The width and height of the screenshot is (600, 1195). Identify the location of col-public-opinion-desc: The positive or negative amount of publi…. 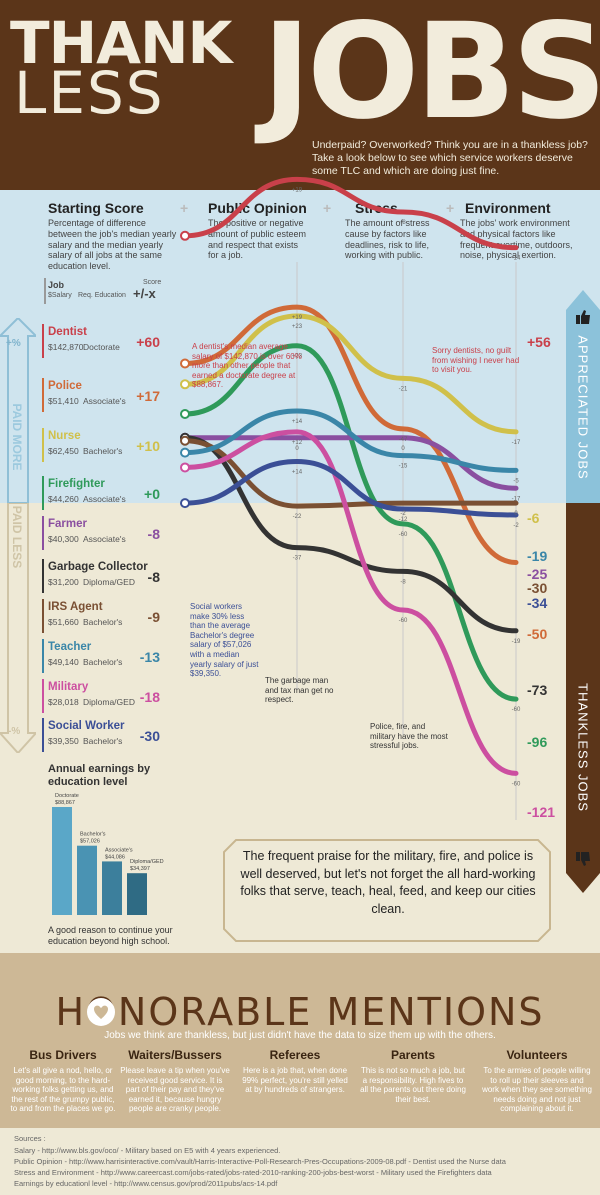
(257, 239).